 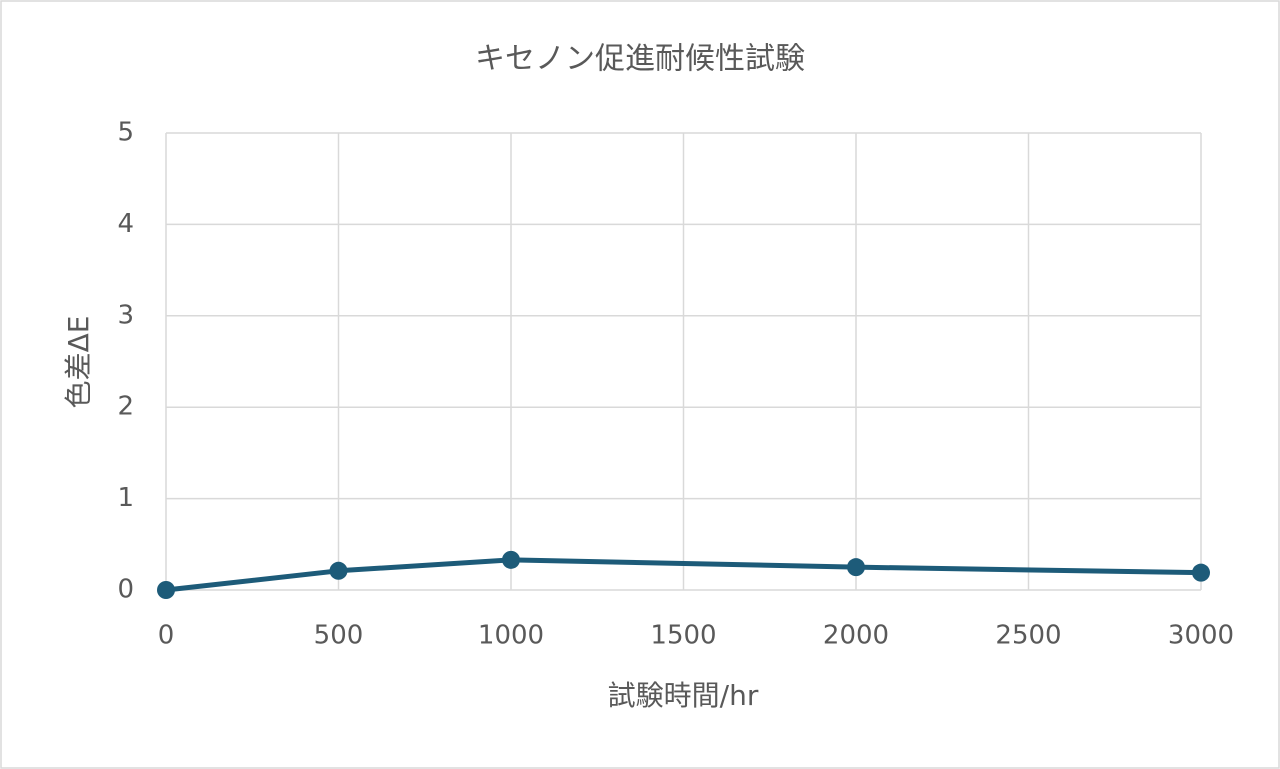 What do you see at coordinates (683, 636) in the screenshot?
I see `x-tick-label: 1500` at bounding box center [683, 636].